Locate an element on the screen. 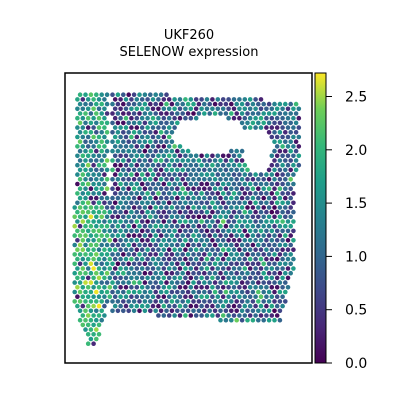 The height and width of the screenshot is (404, 400). colorbar-tick-label: 0.5 is located at coordinates (356, 311).